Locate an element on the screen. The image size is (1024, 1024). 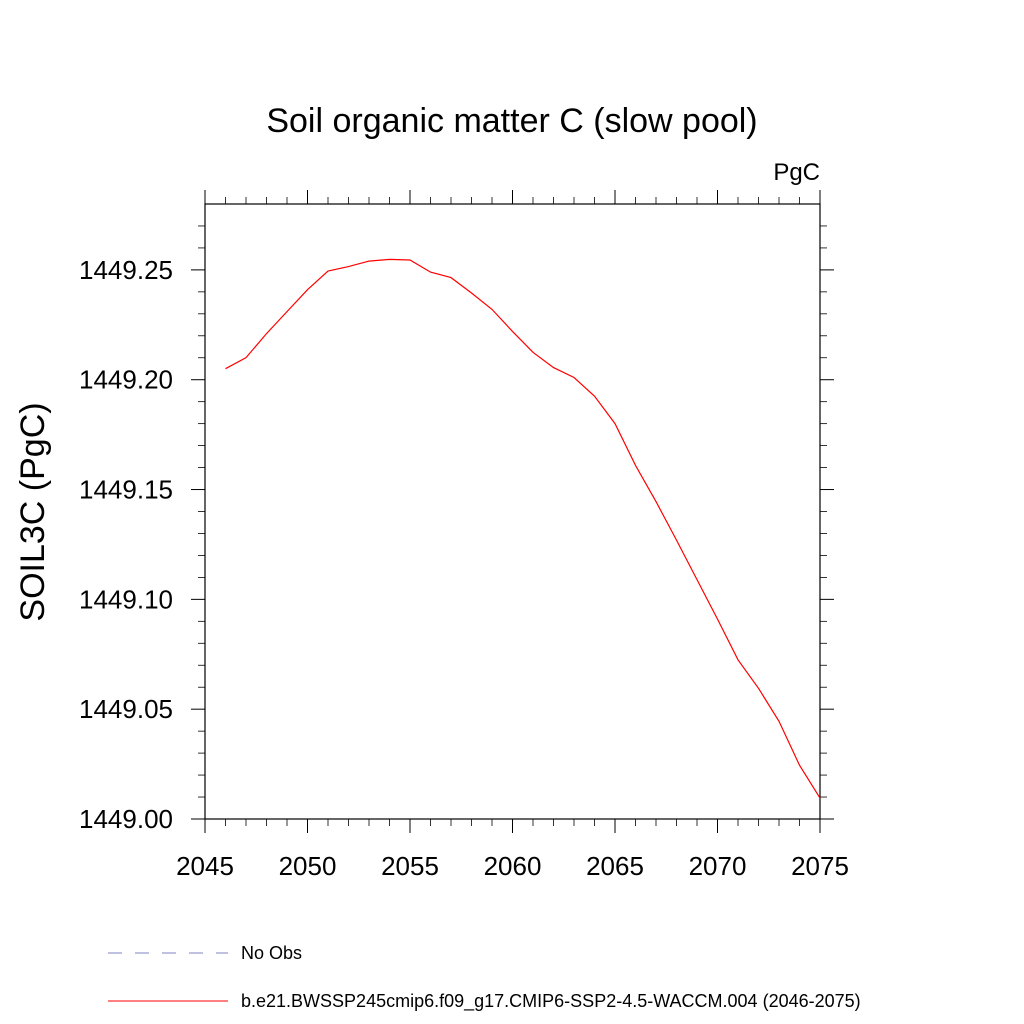
x-tick-label: 2075 is located at coordinates (820, 866).